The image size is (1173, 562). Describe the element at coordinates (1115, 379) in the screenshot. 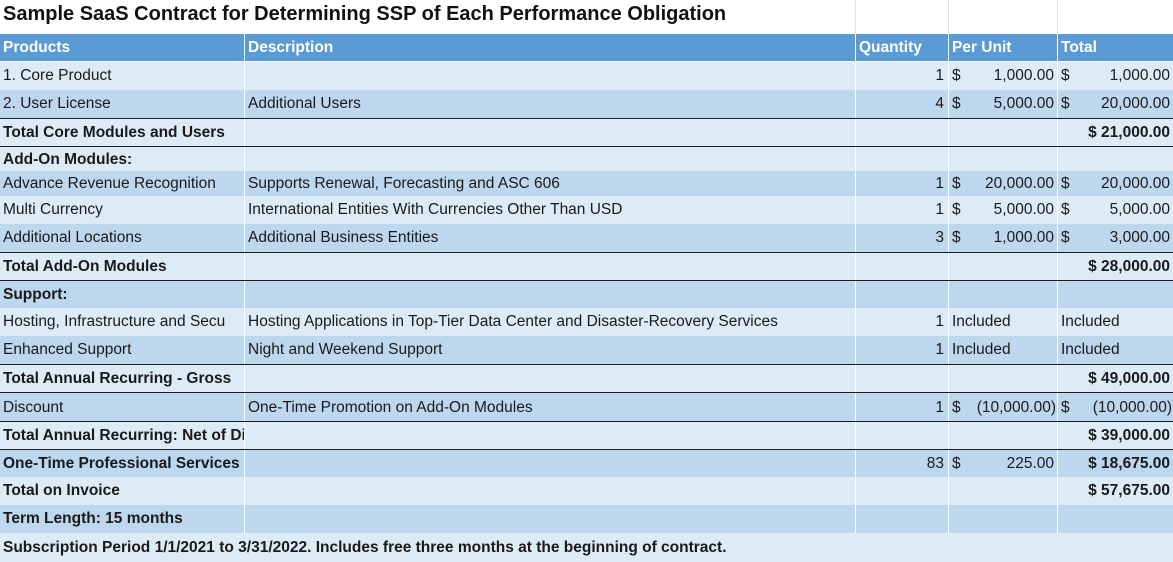

I see `subtotal-amount: $ 49,000.00` at that location.